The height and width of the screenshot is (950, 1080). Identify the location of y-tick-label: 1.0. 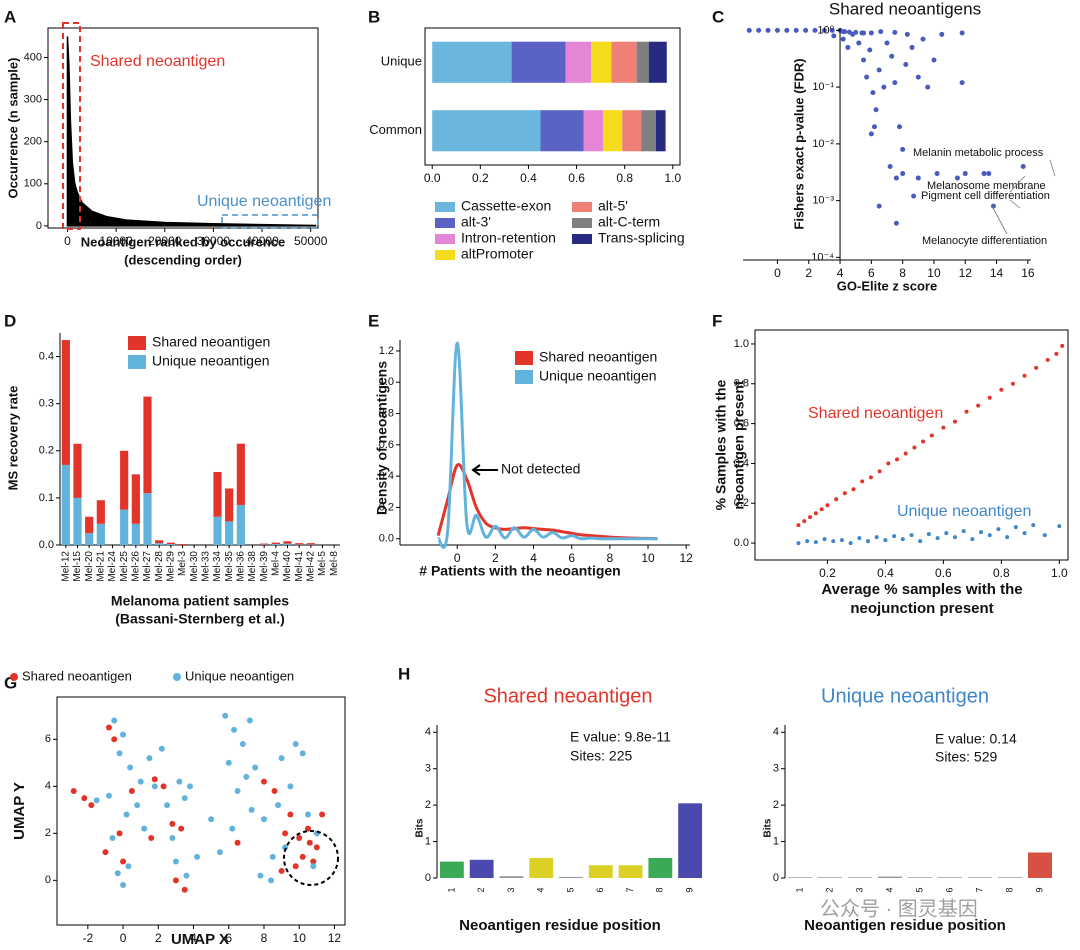
(386, 382).